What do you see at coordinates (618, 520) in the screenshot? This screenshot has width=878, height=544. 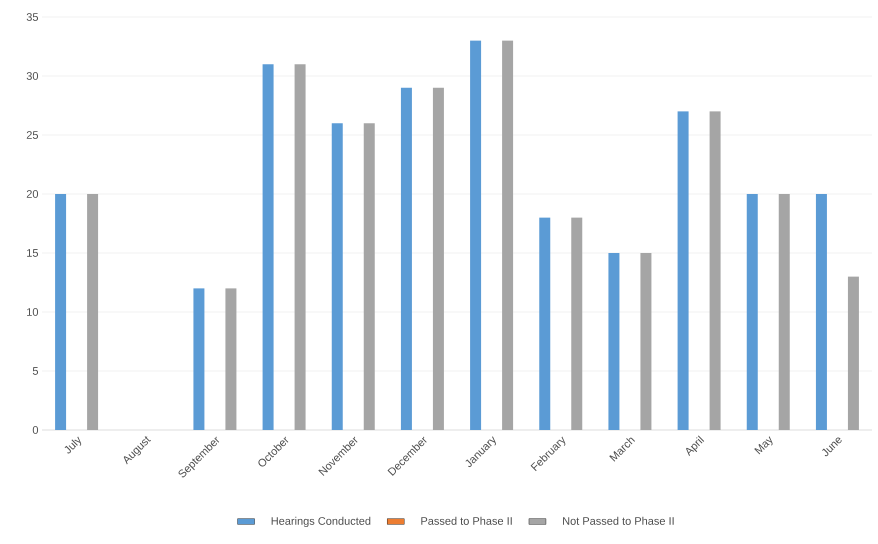 I see `legend-label: Not Passed to Phase II` at bounding box center [618, 520].